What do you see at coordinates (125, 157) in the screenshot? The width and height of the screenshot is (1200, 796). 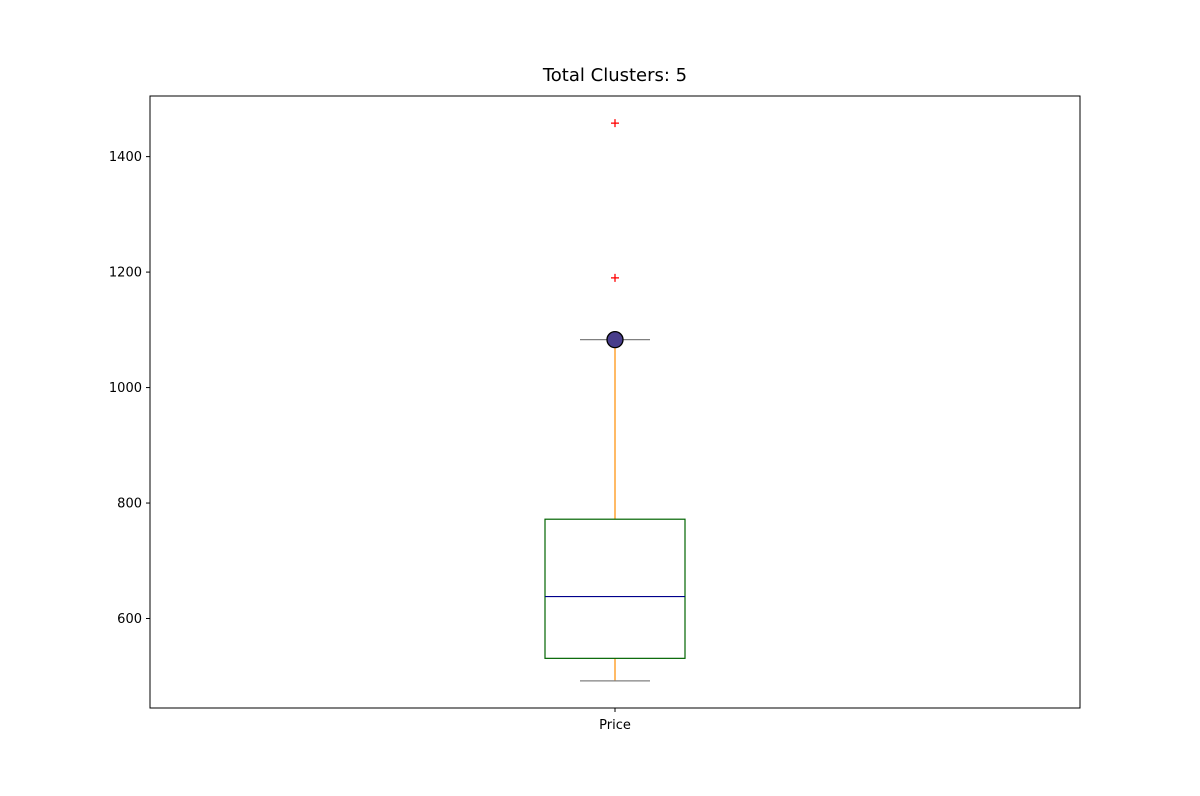 I see `y-tick-label: 1400` at bounding box center [125, 157].